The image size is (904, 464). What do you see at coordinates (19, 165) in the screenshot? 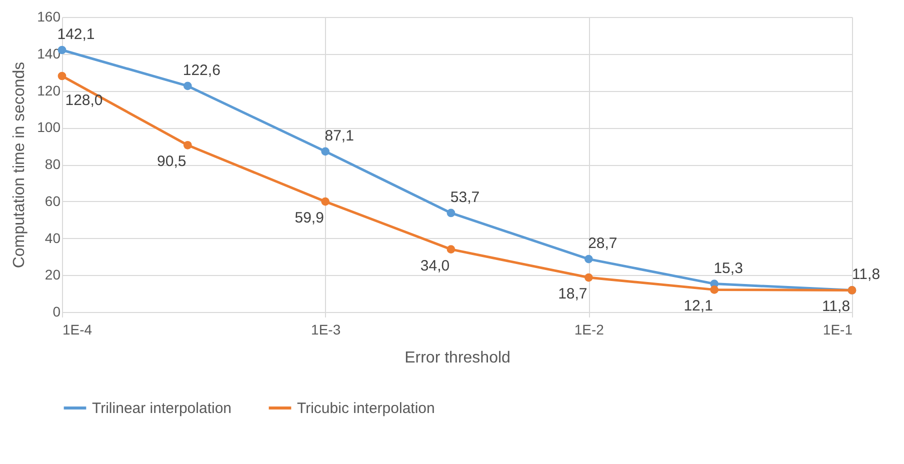
I see `y-axis-title: Computation time in seconds` at bounding box center [19, 165].